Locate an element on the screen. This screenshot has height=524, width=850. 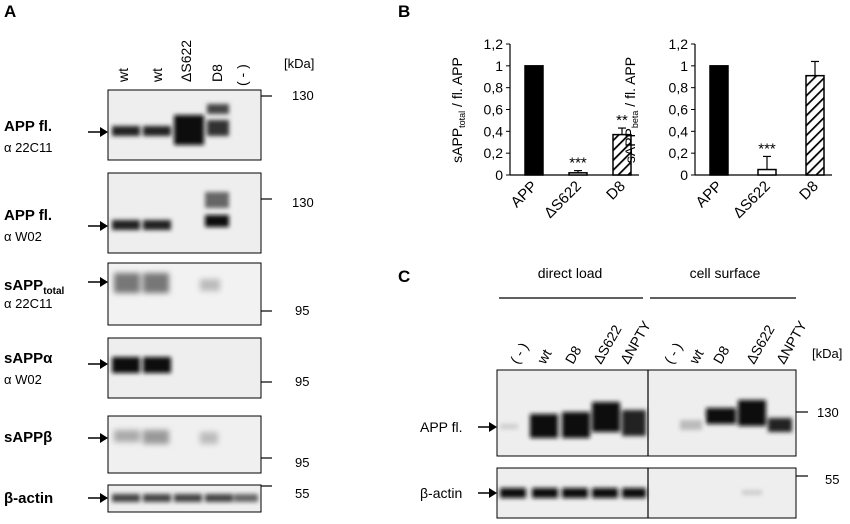
blot-app-fl-w02: APP fl. α W02 130 is located at coordinates (159, 213).